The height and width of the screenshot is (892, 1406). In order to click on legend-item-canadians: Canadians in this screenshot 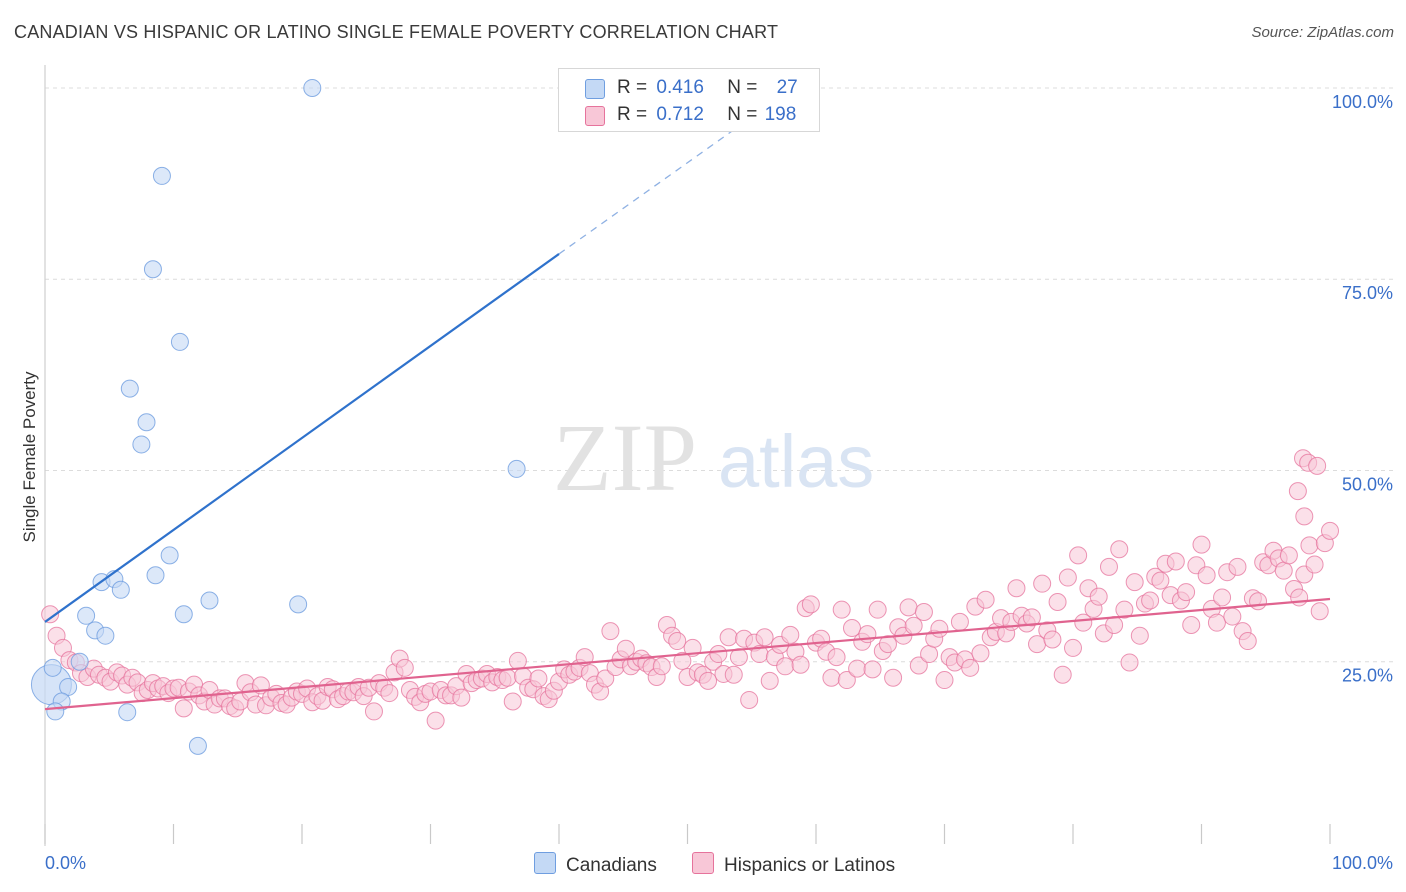, I will do `click(595, 864)`.